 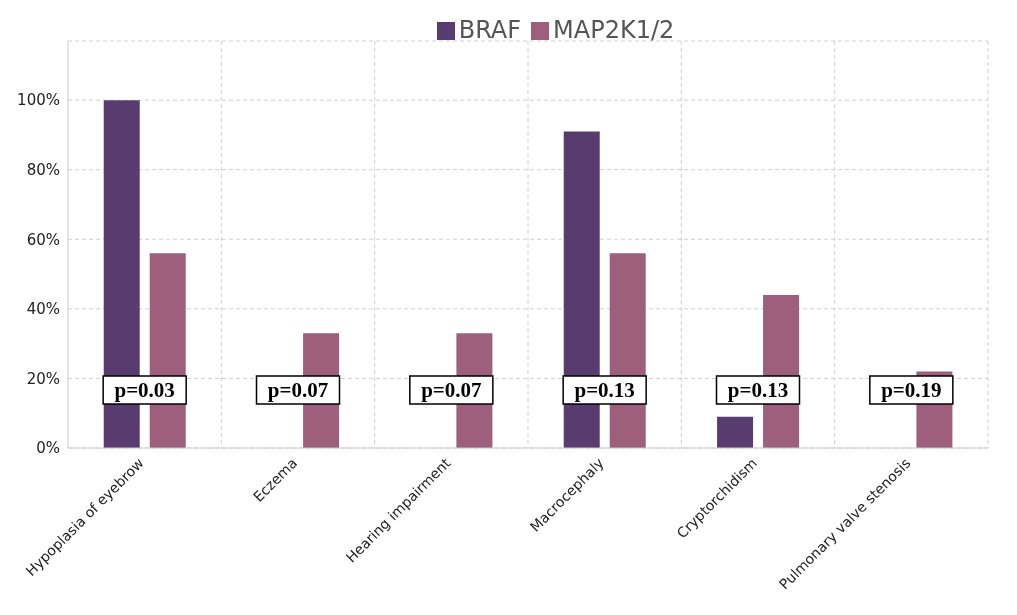 What do you see at coordinates (43, 170) in the screenshot?
I see `y-tick-label: 80%` at bounding box center [43, 170].